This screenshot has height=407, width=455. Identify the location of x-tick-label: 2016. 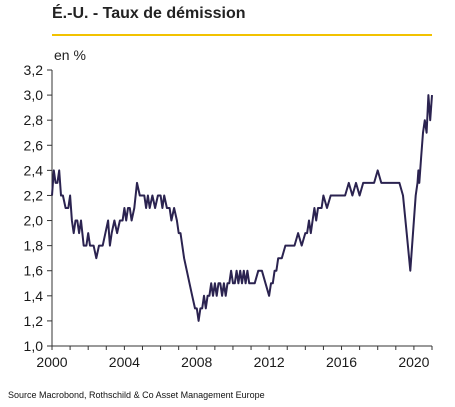
(341, 362).